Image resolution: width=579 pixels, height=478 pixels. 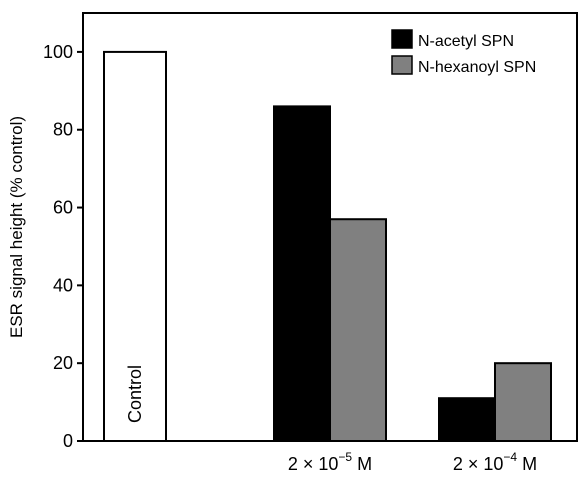 I want to click on x-category-exponent: −4, so click(x=510, y=457).